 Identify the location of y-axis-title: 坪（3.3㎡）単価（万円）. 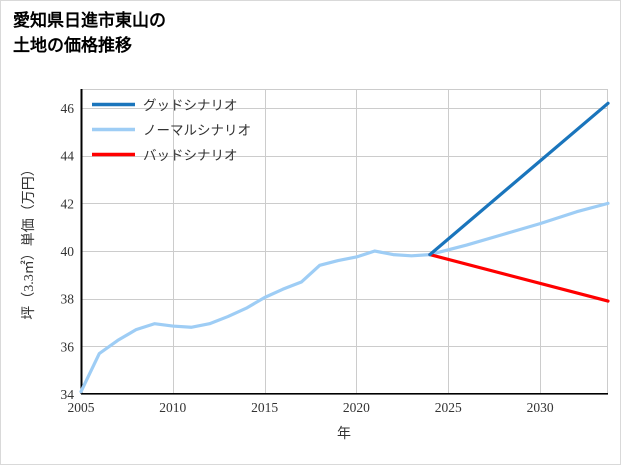
(29, 241).